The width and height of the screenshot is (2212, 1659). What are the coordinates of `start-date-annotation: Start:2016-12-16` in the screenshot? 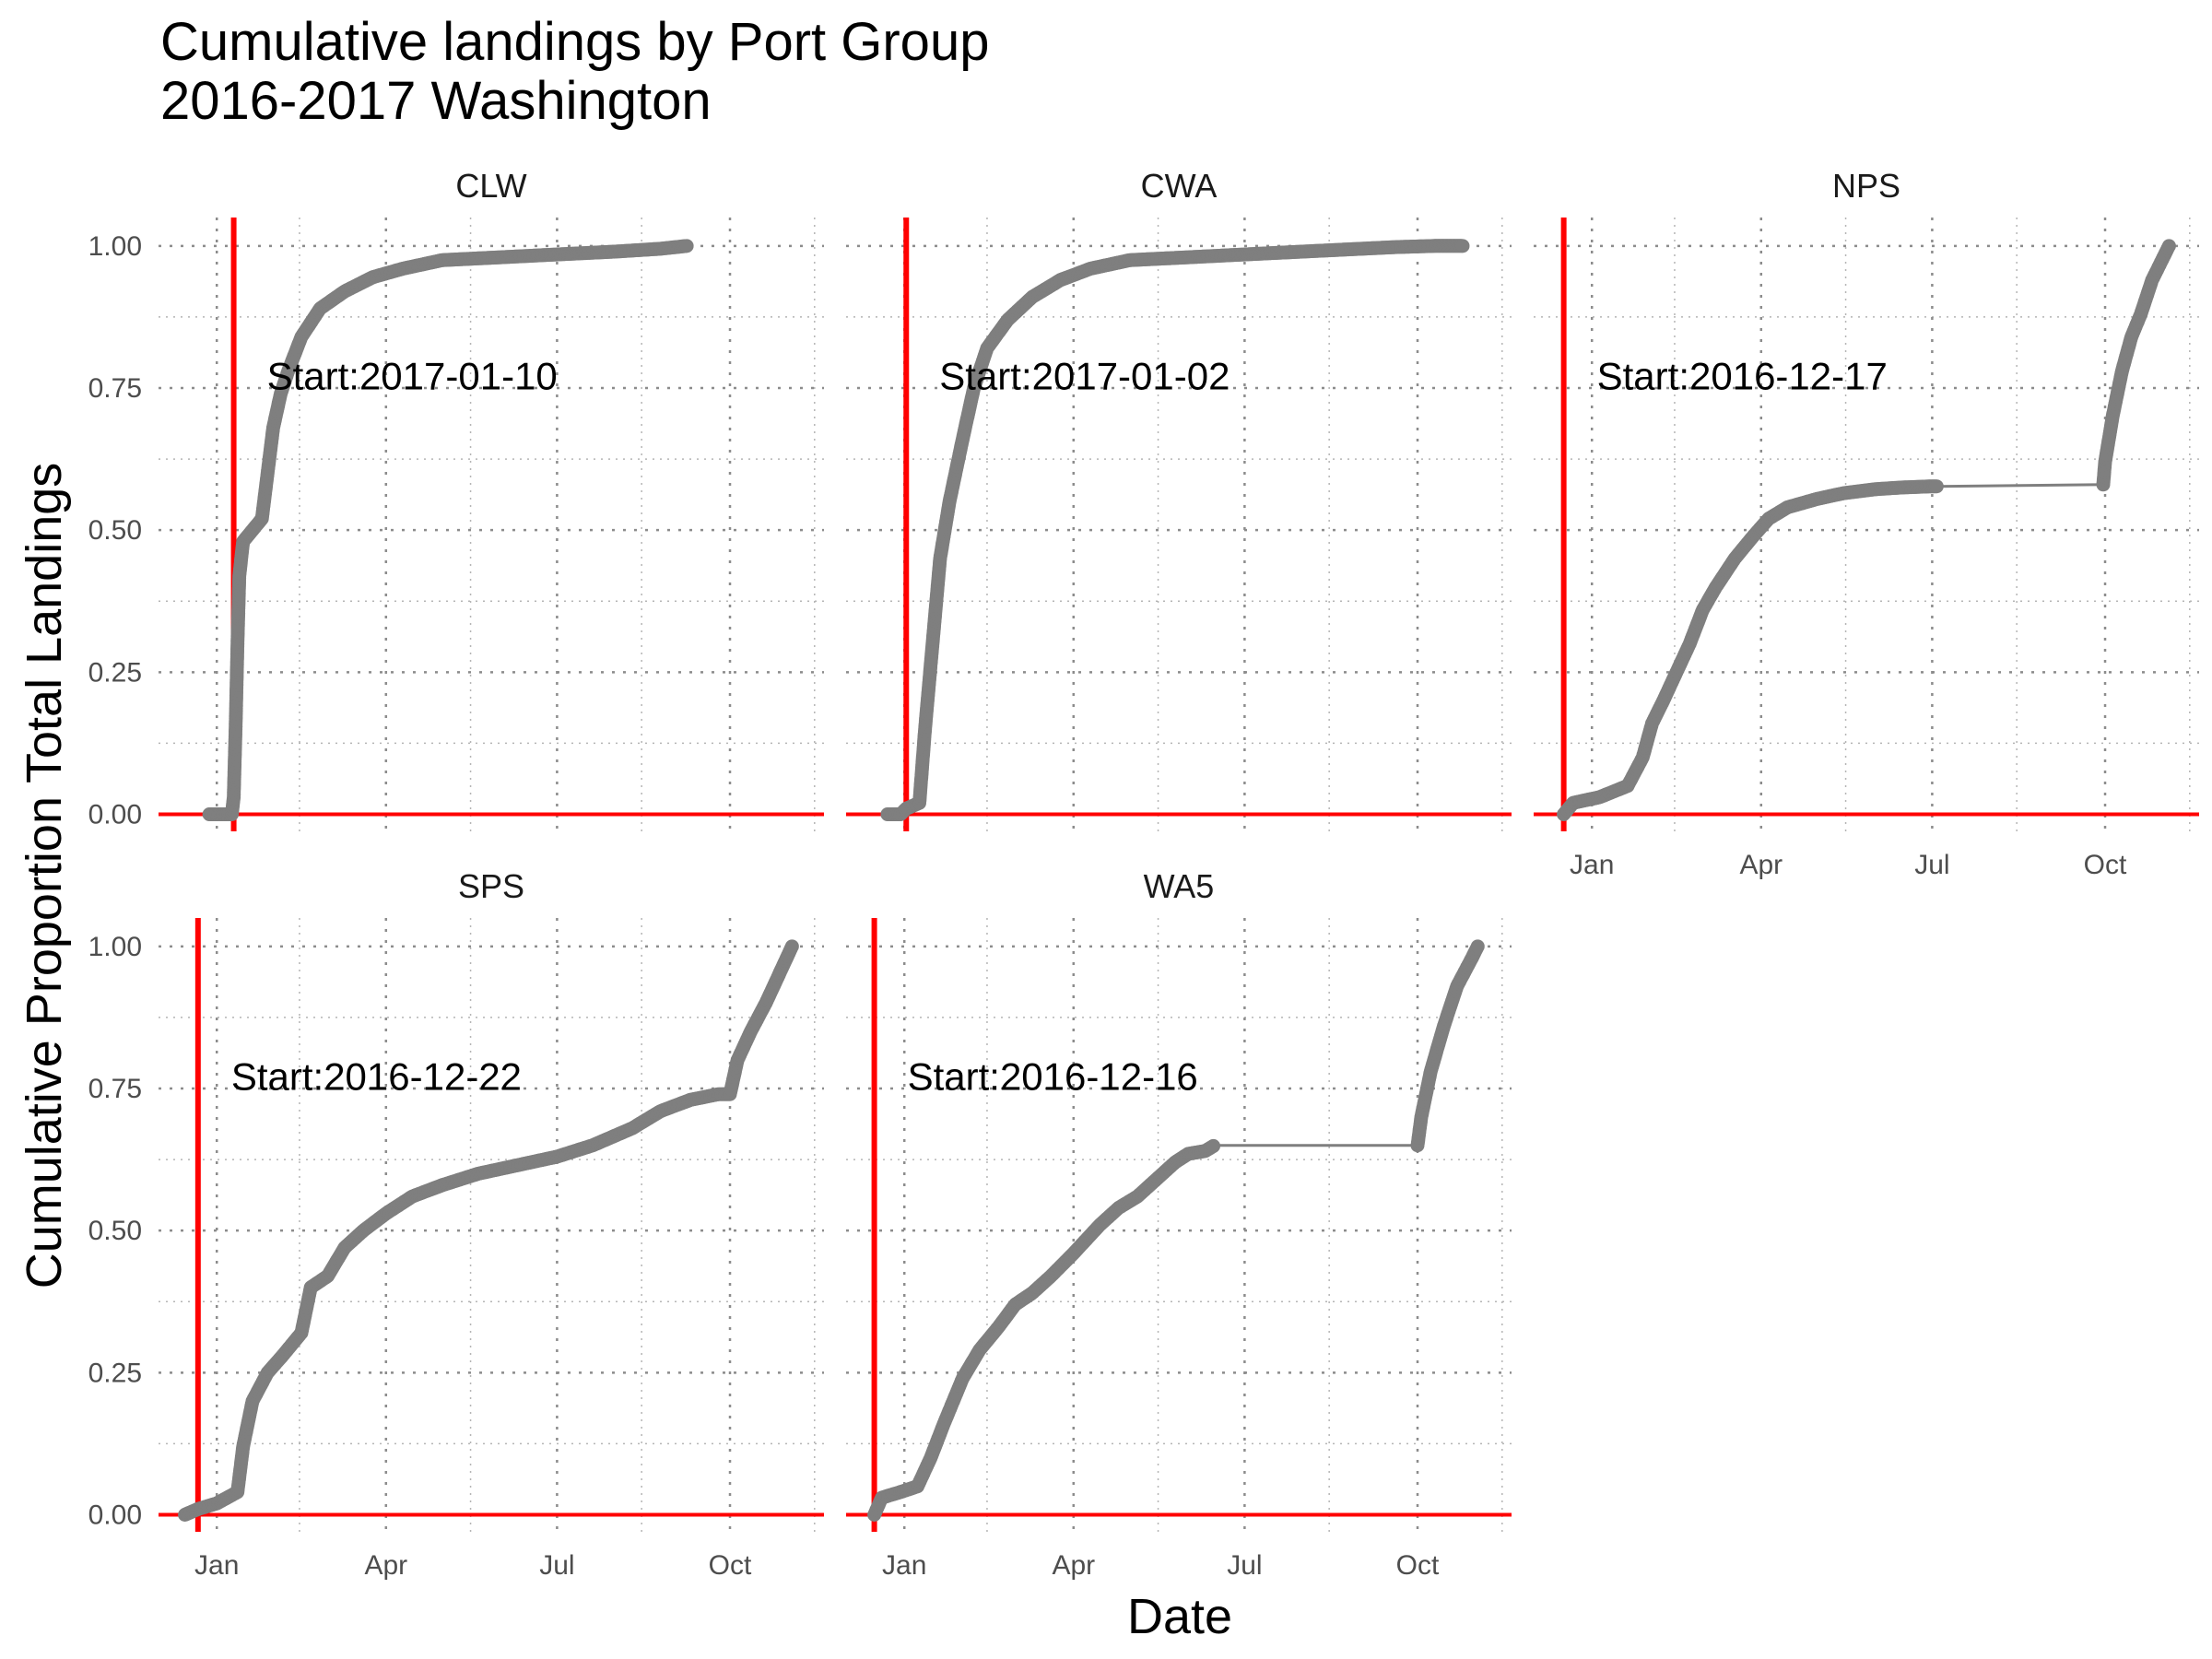 It's located at (1053, 1077).